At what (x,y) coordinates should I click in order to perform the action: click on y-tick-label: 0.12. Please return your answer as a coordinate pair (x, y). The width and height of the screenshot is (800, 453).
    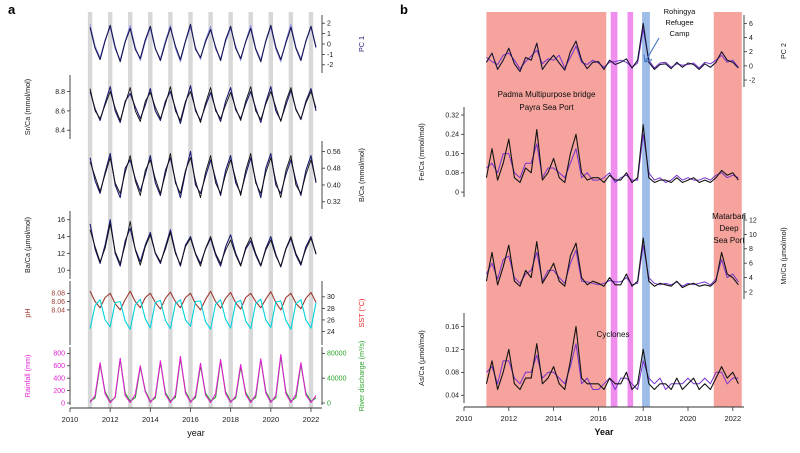
    Looking at the image, I should click on (452, 350).